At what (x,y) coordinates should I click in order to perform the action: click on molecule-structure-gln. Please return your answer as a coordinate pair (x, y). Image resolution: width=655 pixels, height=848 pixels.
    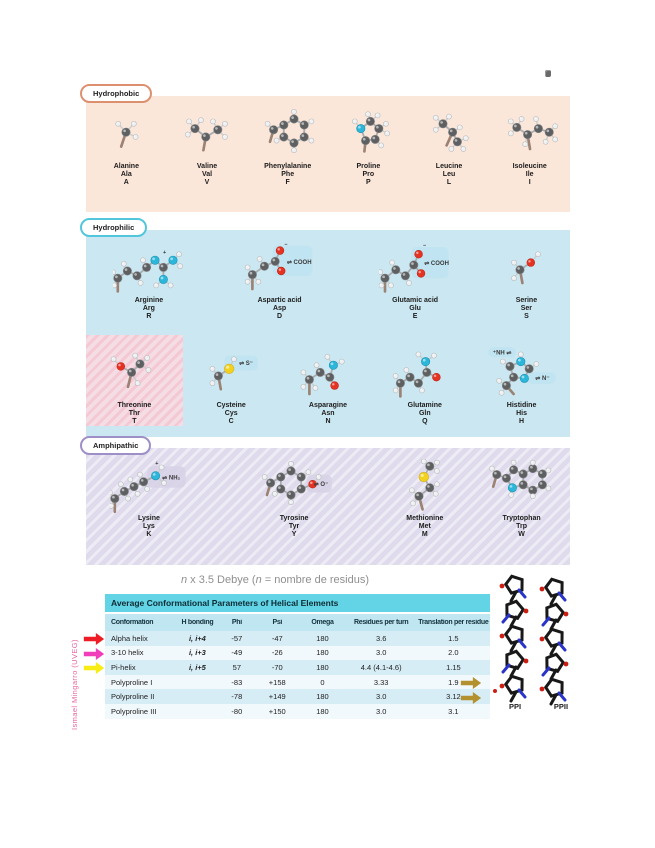
    Looking at the image, I should click on (416, 374).